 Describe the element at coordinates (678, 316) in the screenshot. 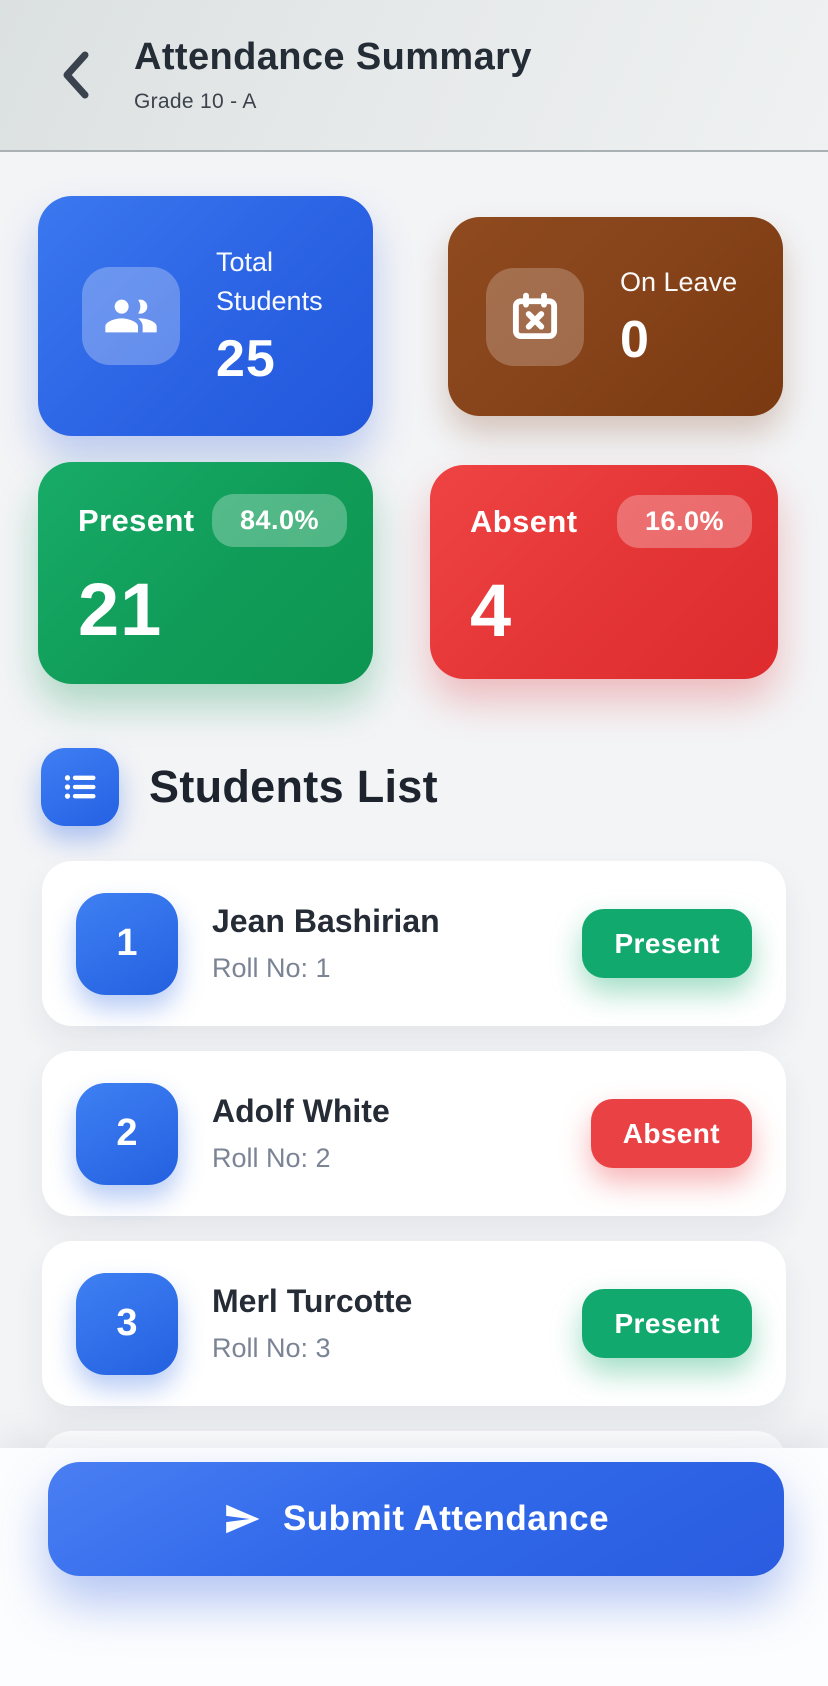

I see `on-leave-text: On Leave 0` at that location.